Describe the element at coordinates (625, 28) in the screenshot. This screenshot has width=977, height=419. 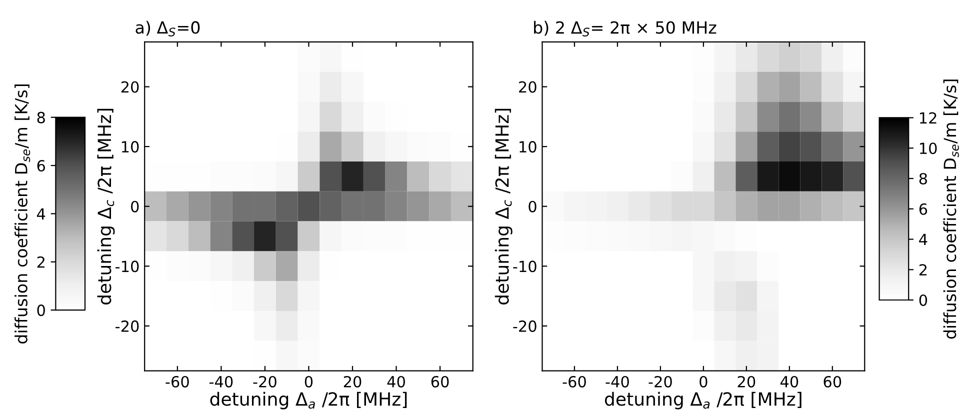
I see `chart-title: b) 2 Δ$_{S}$= 2π × 50 MHz` at that location.